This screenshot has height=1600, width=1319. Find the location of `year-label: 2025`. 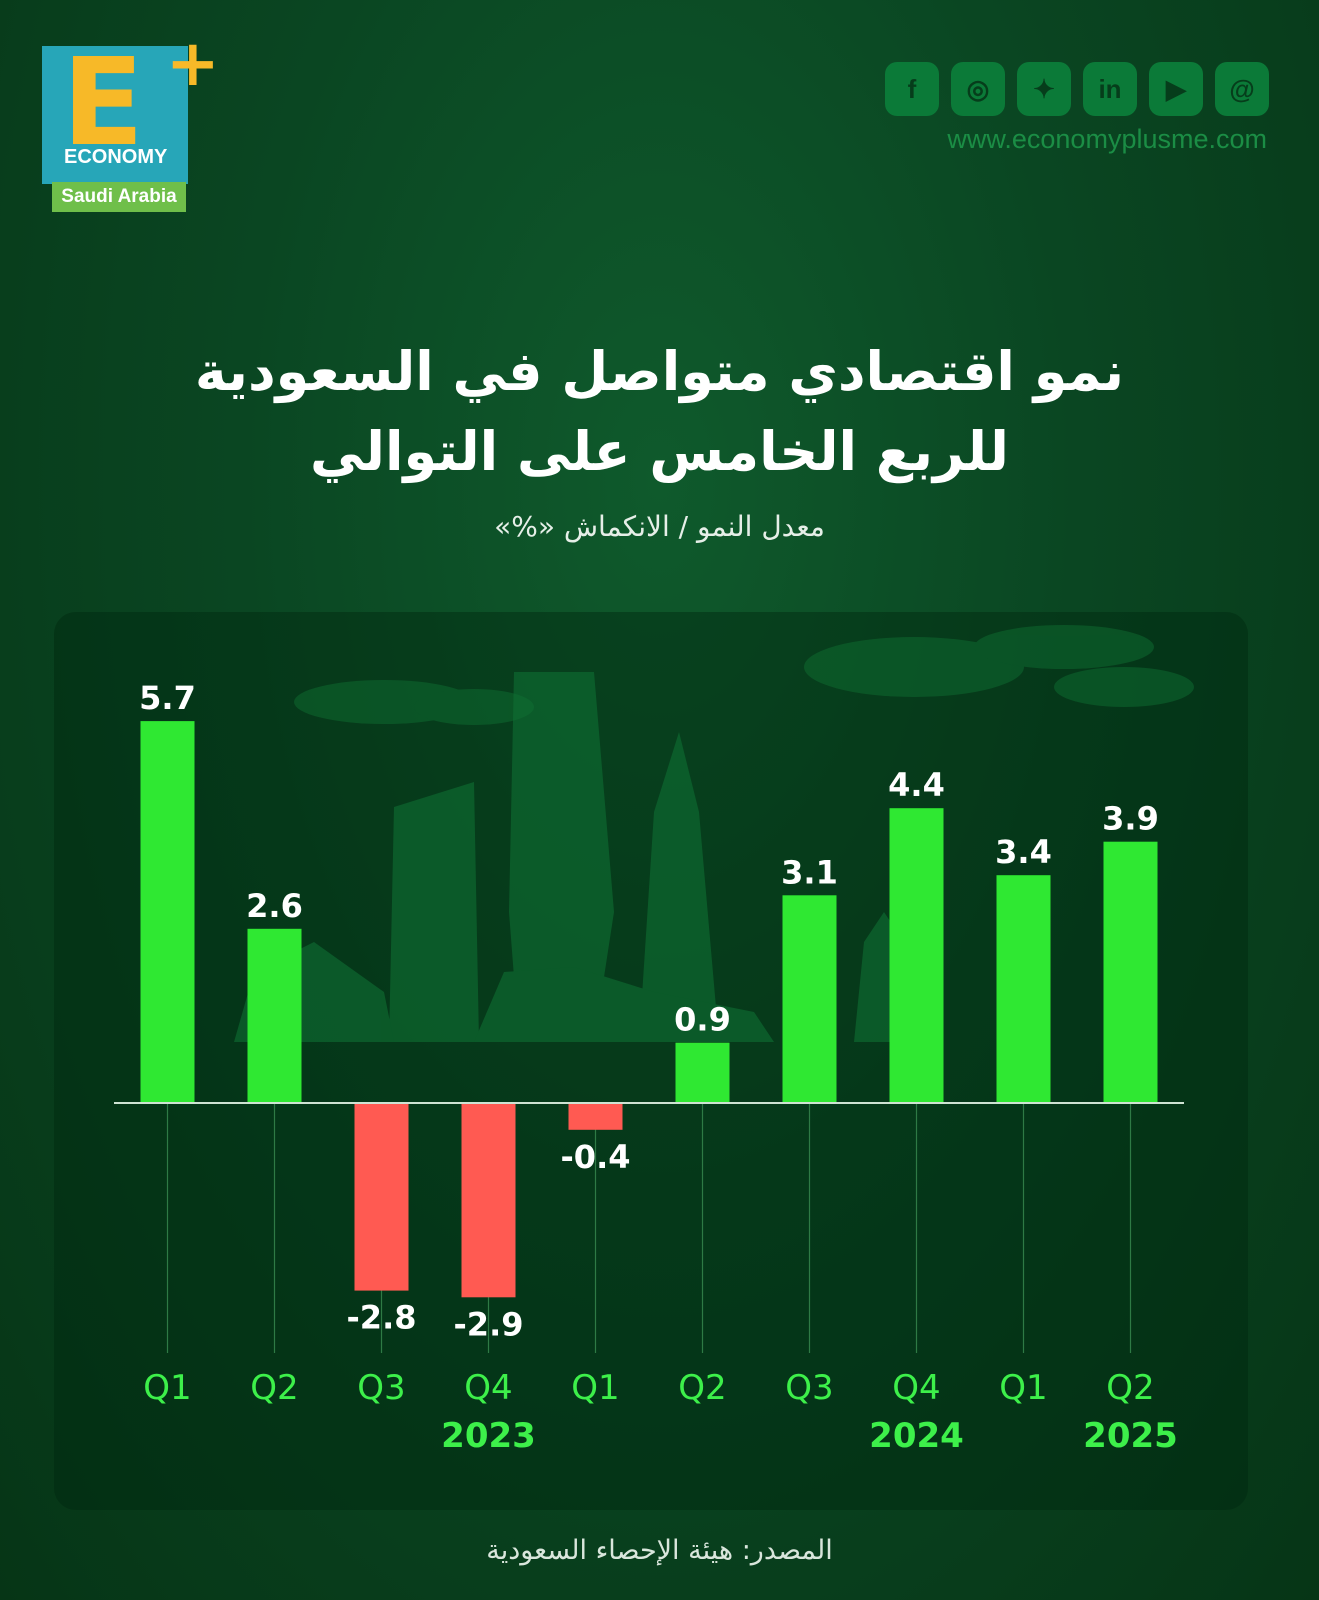

year-label: 2025 is located at coordinates (1130, 1436).